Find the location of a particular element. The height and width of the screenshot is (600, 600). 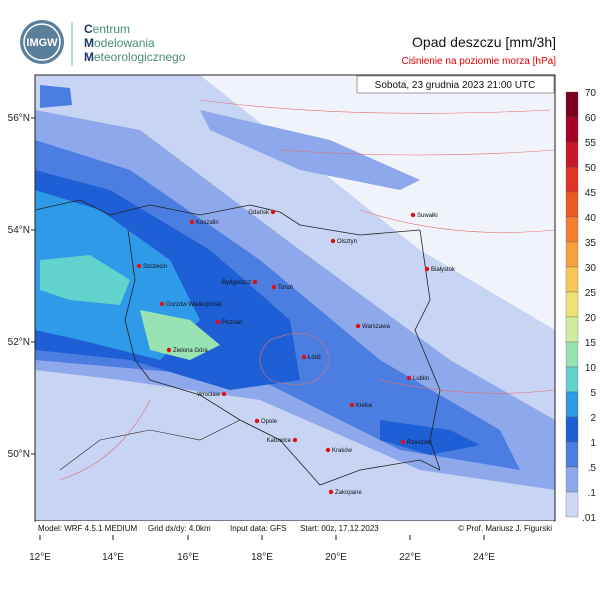

org-name: Centrum is located at coordinates (107, 29).